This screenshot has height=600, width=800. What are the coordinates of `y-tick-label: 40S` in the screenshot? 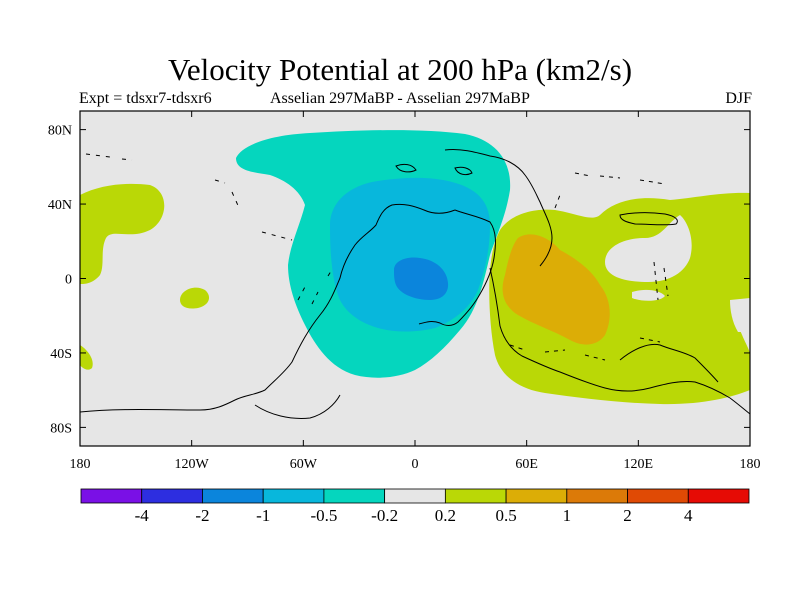 It's located at (61, 354).